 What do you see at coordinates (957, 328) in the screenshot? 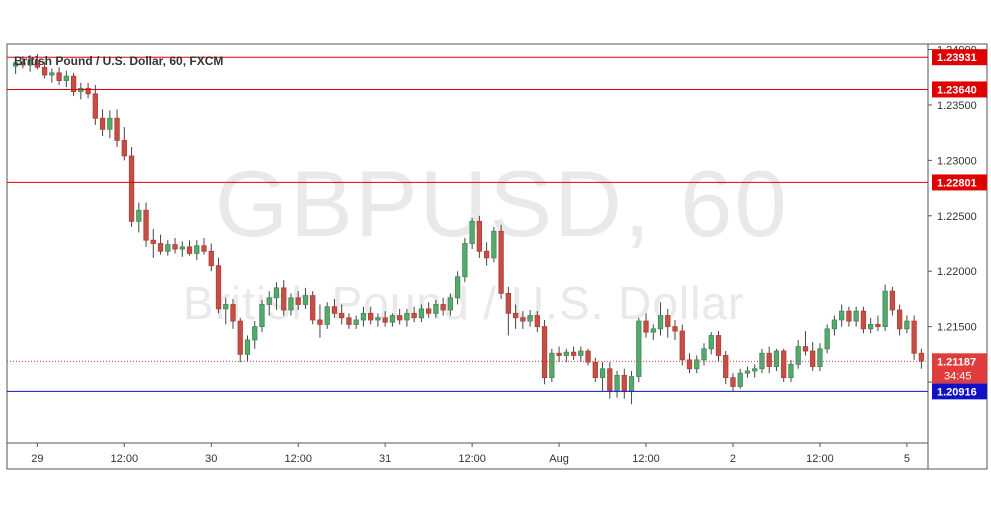
I see `y-tick-label: 1.21500` at bounding box center [957, 328].